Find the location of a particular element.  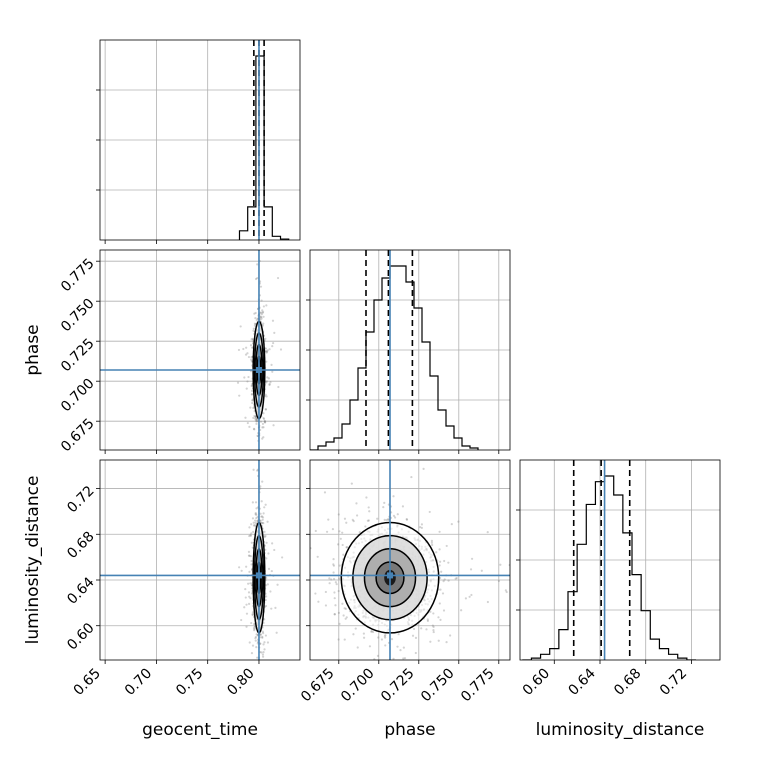

y-axis-label-luminosity_distance: luminosity_distance is located at coordinates (33, 560).